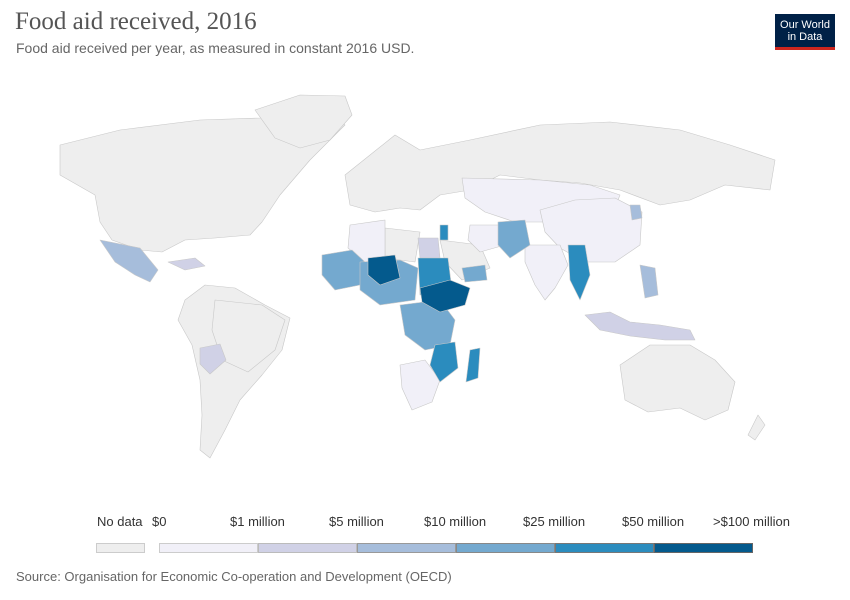 The image size is (850, 600). I want to click on india-shape, so click(546, 272).